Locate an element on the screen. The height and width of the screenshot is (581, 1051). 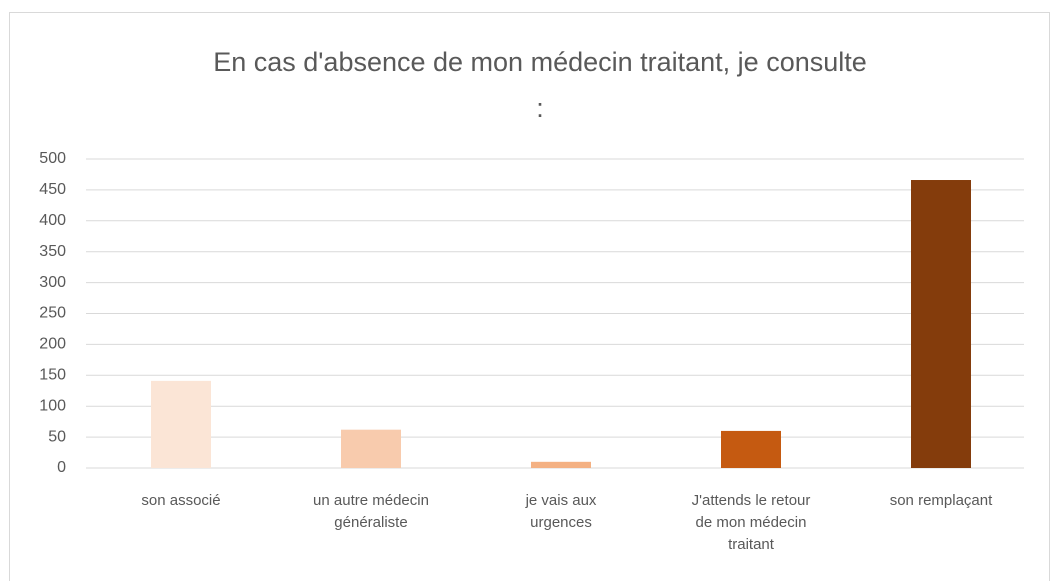
x-tick-label: son remplaçant is located at coordinates (941, 500).